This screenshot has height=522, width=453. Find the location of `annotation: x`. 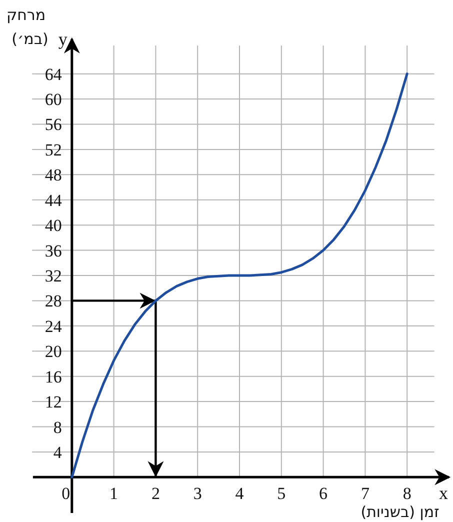

annotation: x is located at coordinates (443, 493).